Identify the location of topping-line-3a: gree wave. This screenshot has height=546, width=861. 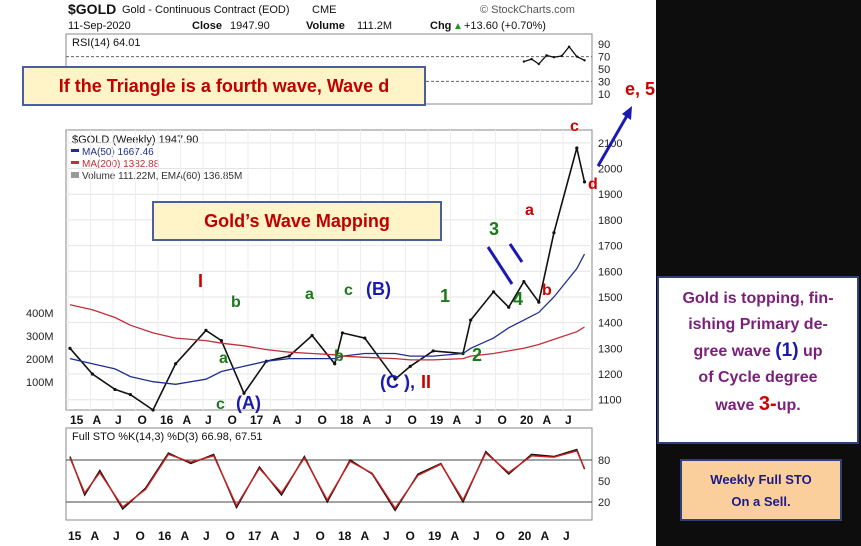
(734, 351).